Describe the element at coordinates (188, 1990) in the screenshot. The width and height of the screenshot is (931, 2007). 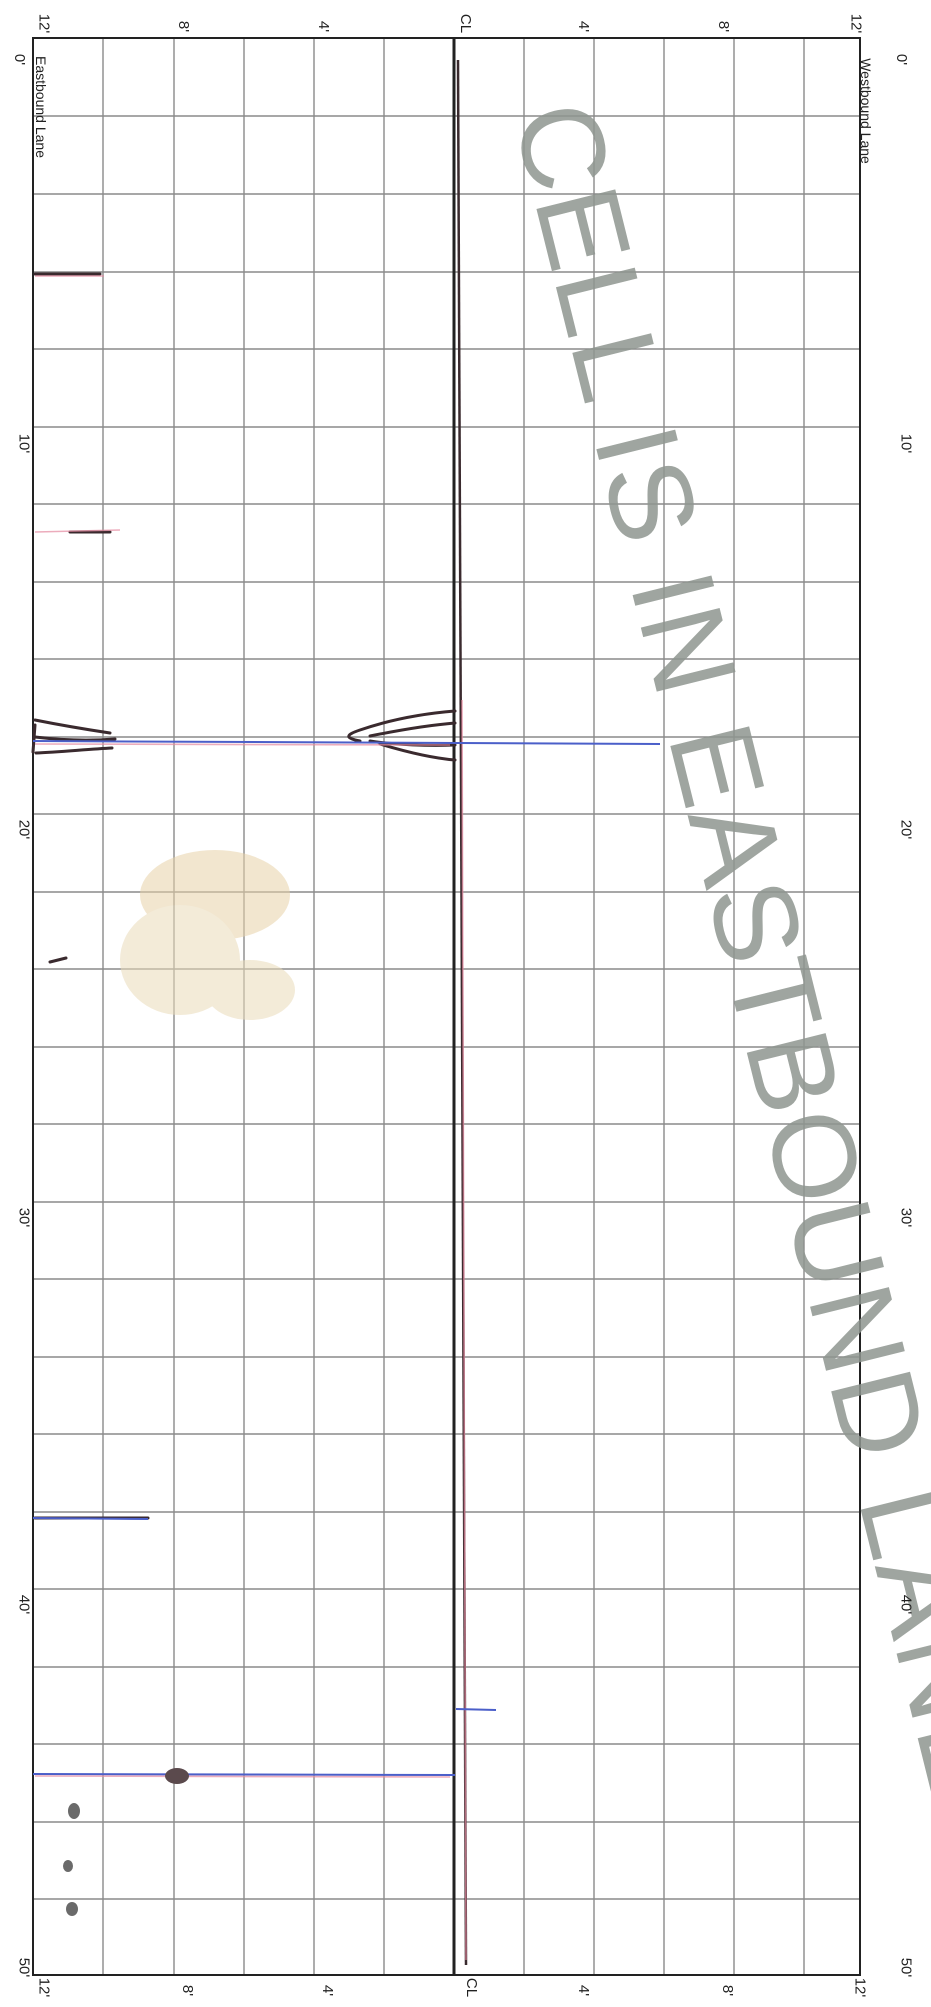
I see `offset-label-bottom-8-left: 8'` at that location.